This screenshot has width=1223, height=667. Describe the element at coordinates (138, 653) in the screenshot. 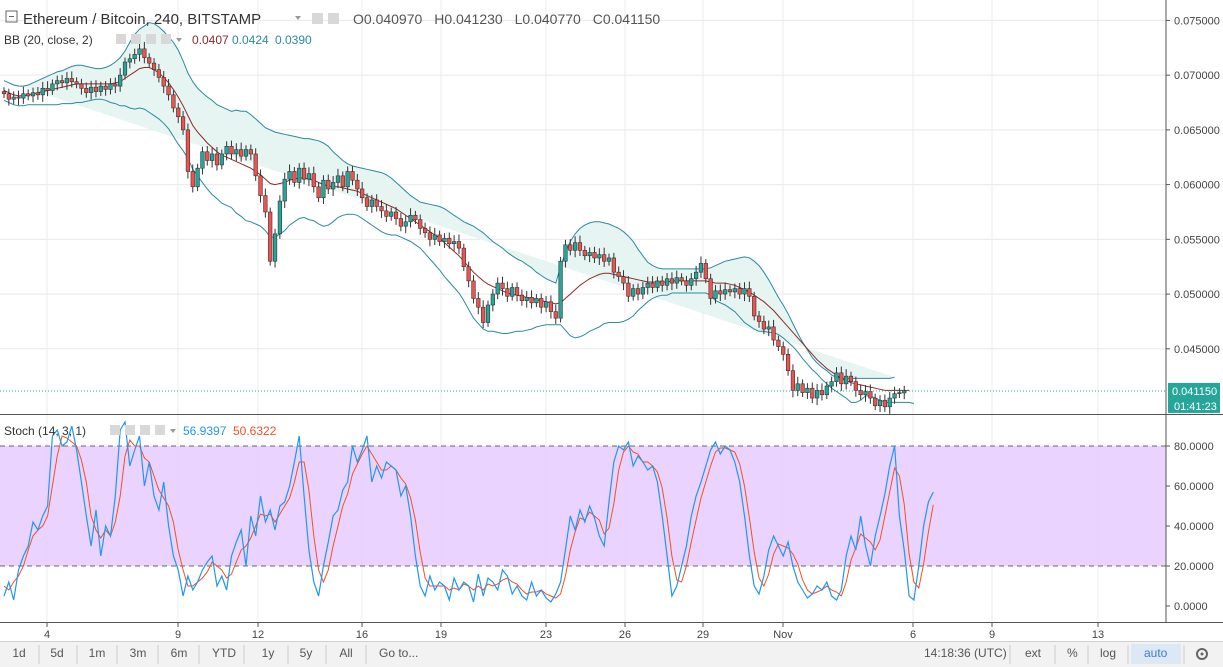

I see `range-button-3m: 3m` at that location.